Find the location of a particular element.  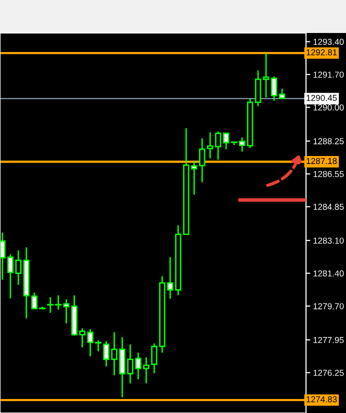

y-tick-label: 1286.55 is located at coordinates (329, 174).